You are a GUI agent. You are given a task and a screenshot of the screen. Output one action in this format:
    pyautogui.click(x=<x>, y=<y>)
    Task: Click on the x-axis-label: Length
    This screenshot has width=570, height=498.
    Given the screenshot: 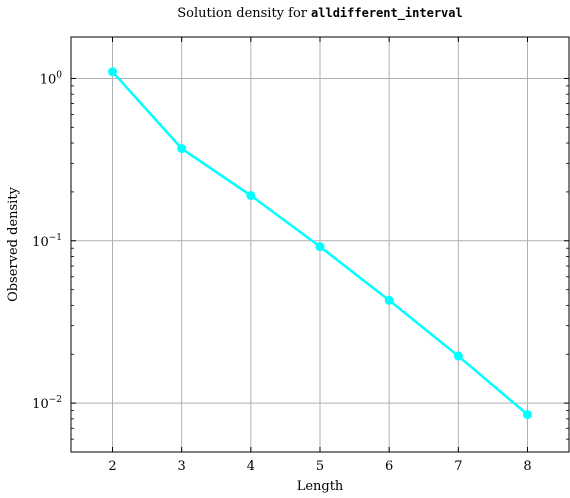 What is the action you would take?
    pyautogui.click(x=320, y=486)
    